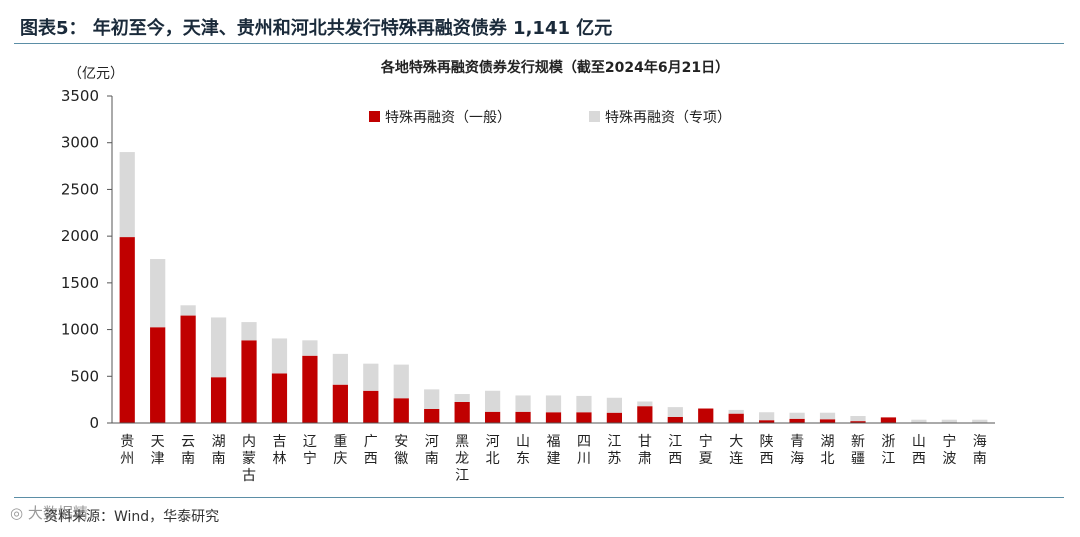  I want to click on y-tick-label: 3000, so click(80, 143).